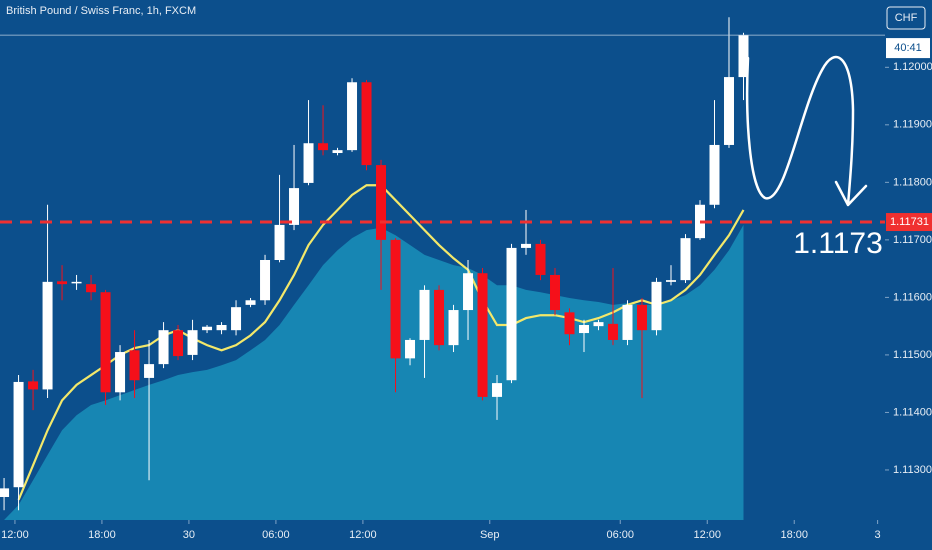  What do you see at coordinates (912, 240) in the screenshot?
I see `y-tick-label: 1.11700` at bounding box center [912, 240].